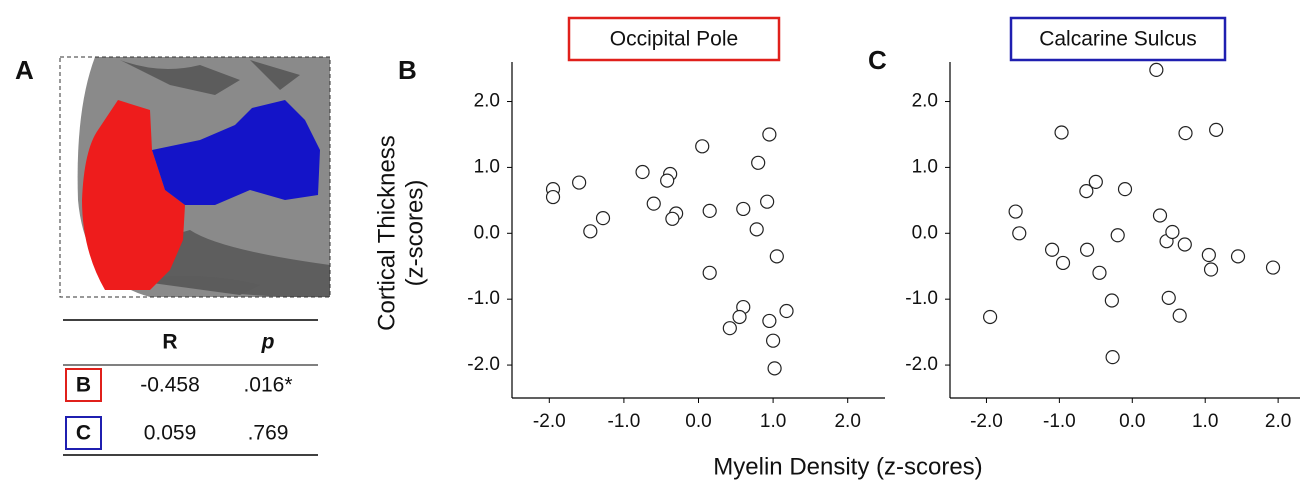  What do you see at coordinates (407, 70) in the screenshot?
I see `panel-label: B` at bounding box center [407, 70].